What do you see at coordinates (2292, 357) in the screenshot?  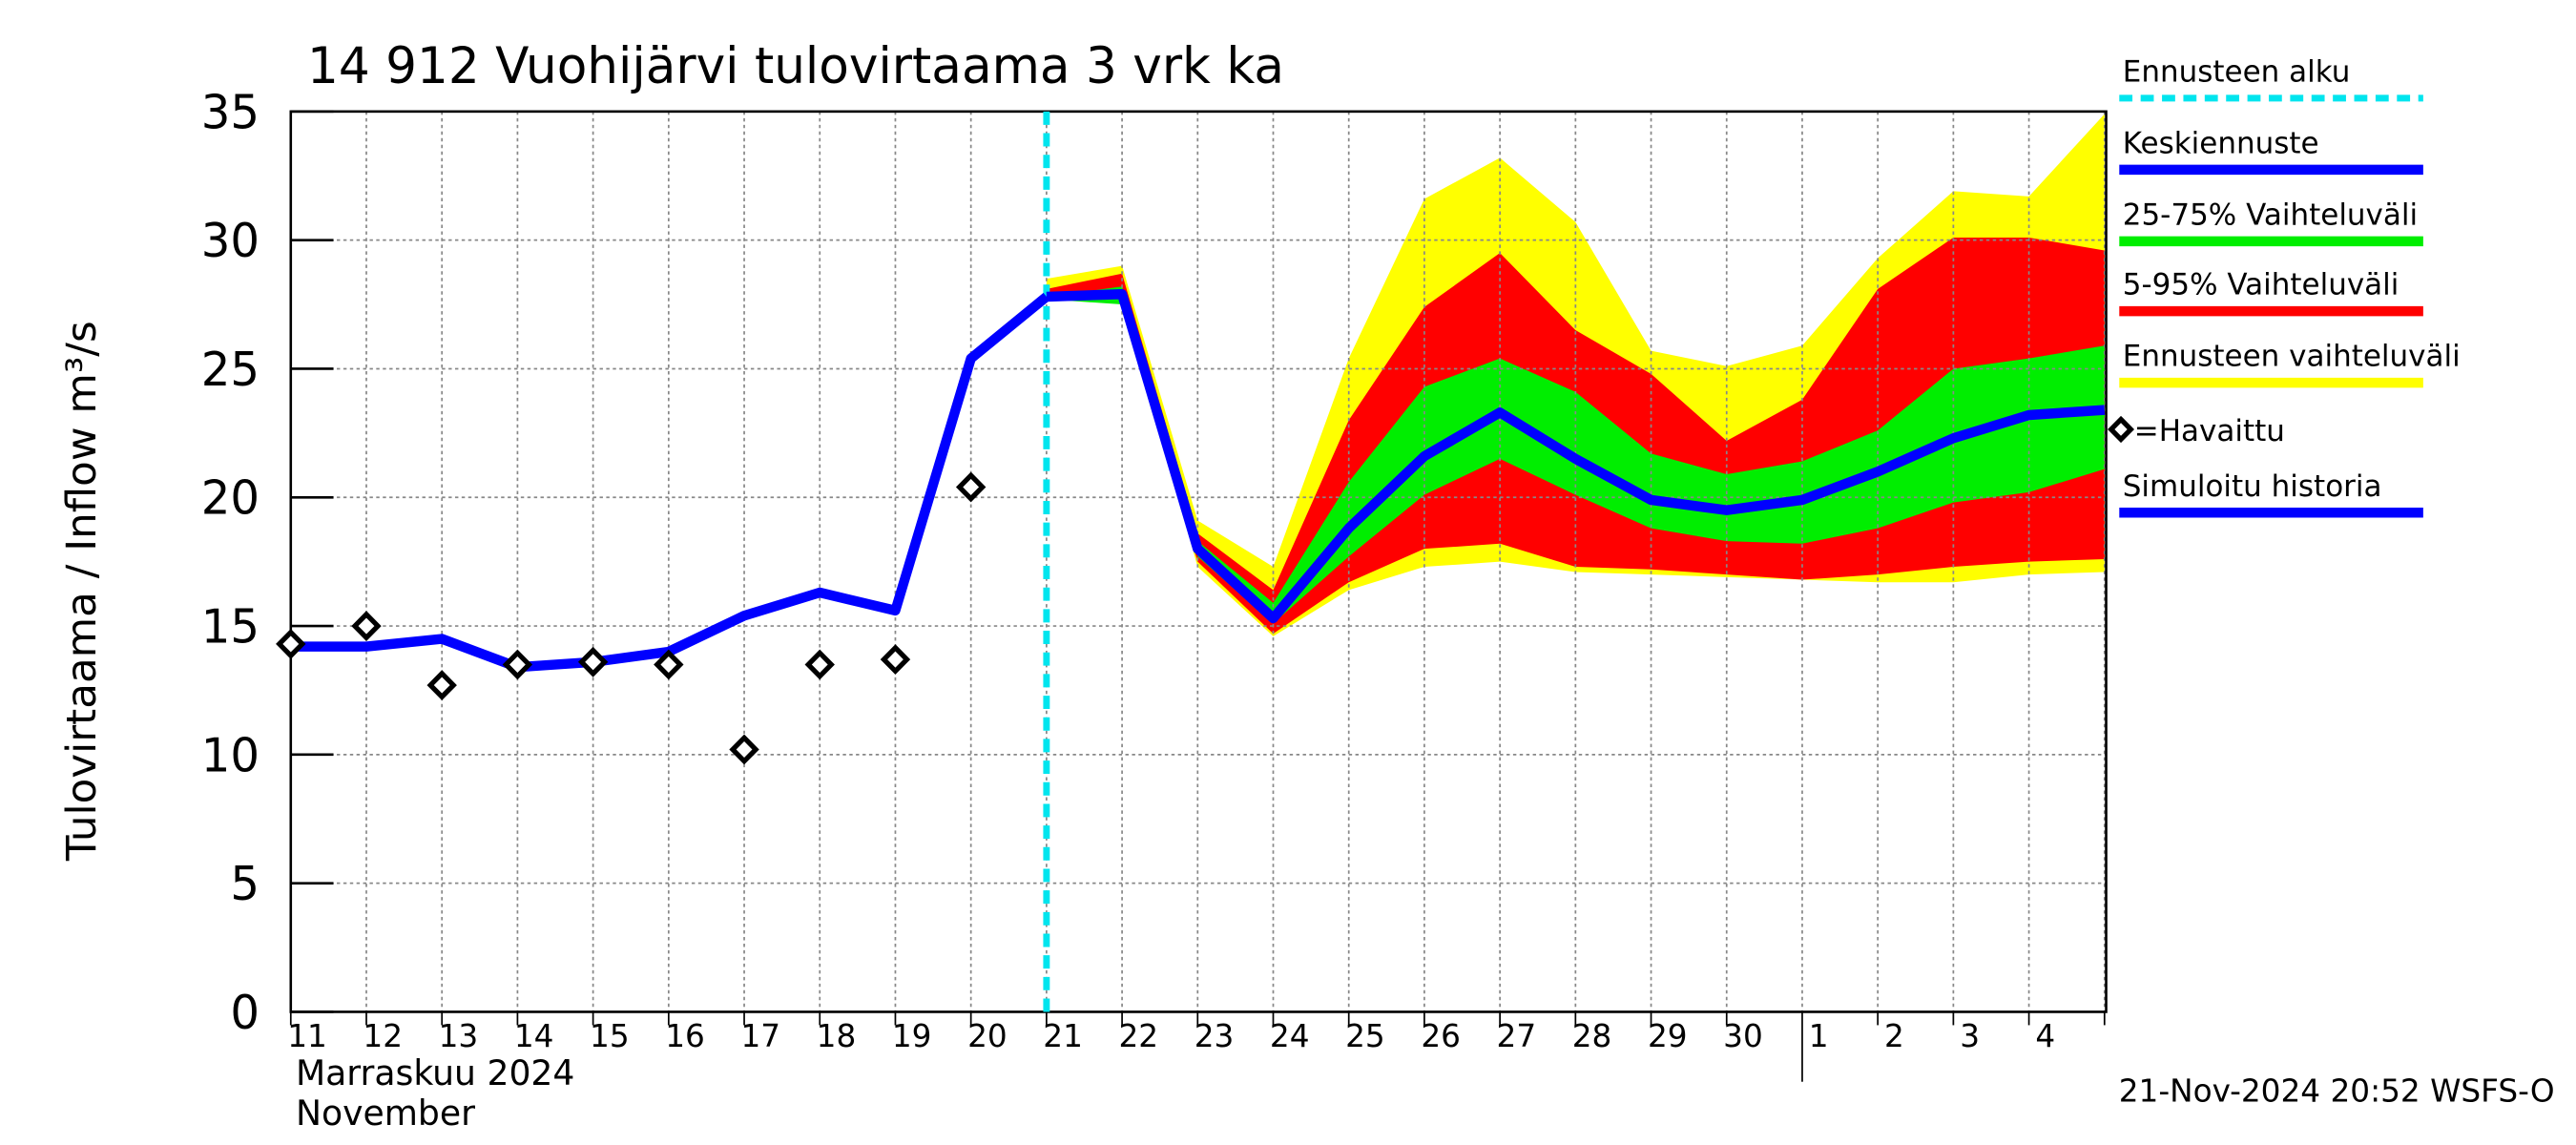 I see `legend-label: Ennusteen vaihteluväli` at bounding box center [2292, 357].